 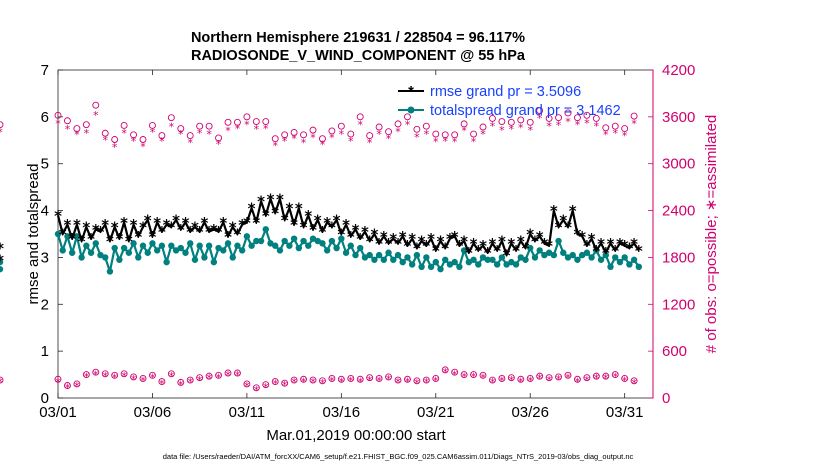 What do you see at coordinates (671, 234) in the screenshot?
I see `y-axis-right: 0 600 1200 1800 2400 3000 3600 4200` at bounding box center [671, 234].